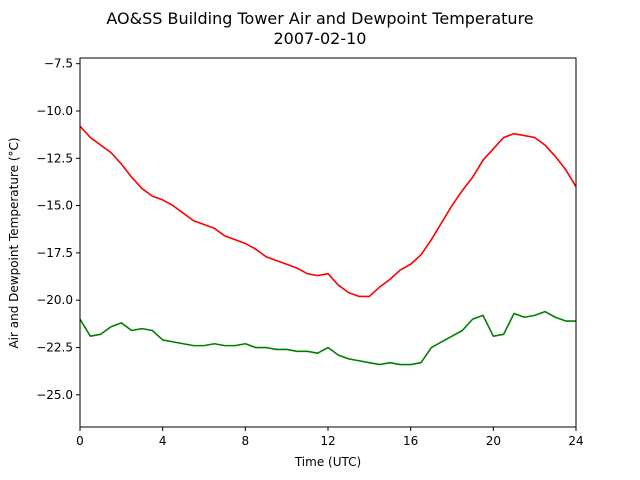 The image size is (640, 480). What do you see at coordinates (54, 300) in the screenshot?
I see `y-tick-label: −20.0` at bounding box center [54, 300].